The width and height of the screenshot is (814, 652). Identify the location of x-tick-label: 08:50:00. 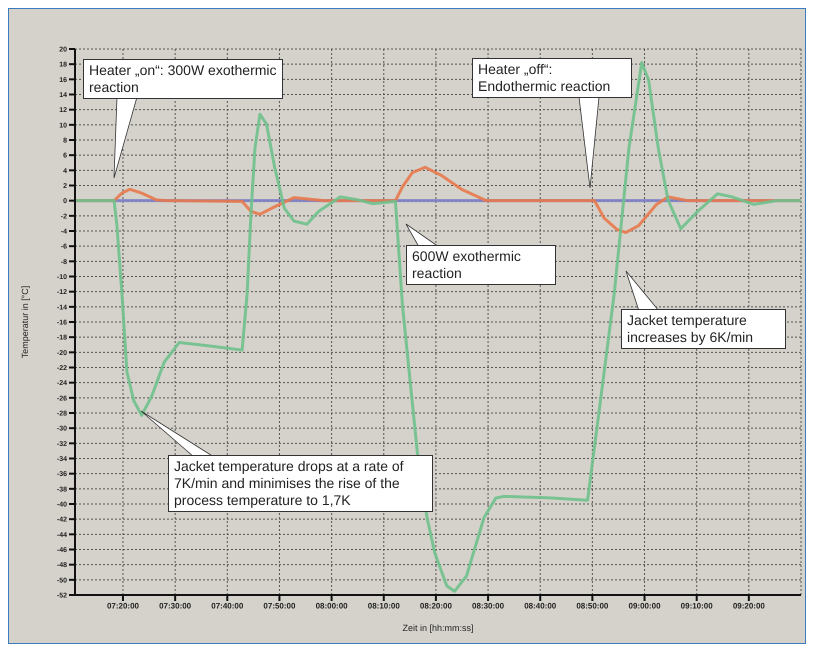
(592, 606).